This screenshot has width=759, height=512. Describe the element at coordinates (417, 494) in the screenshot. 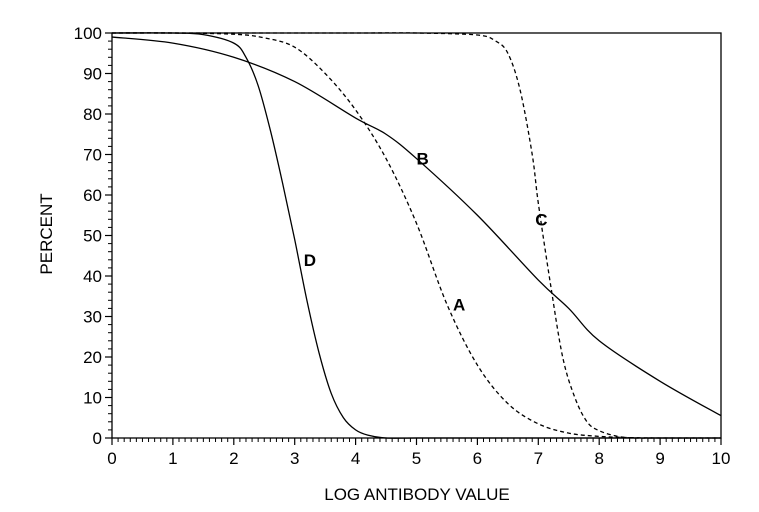

I see `x-axis-title: LOG ANTIBODY VALUE` at that location.